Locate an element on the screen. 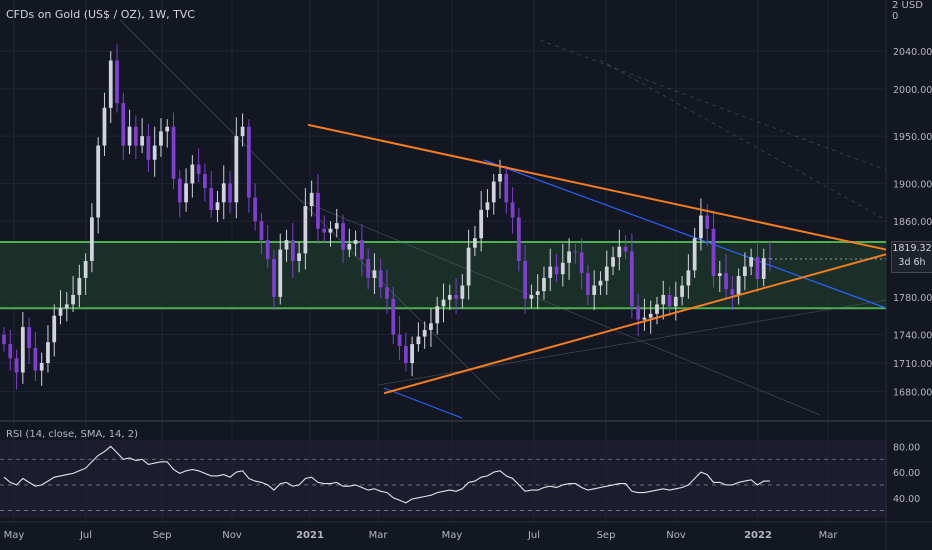  blue-trendline-lower is located at coordinates (423, 403).